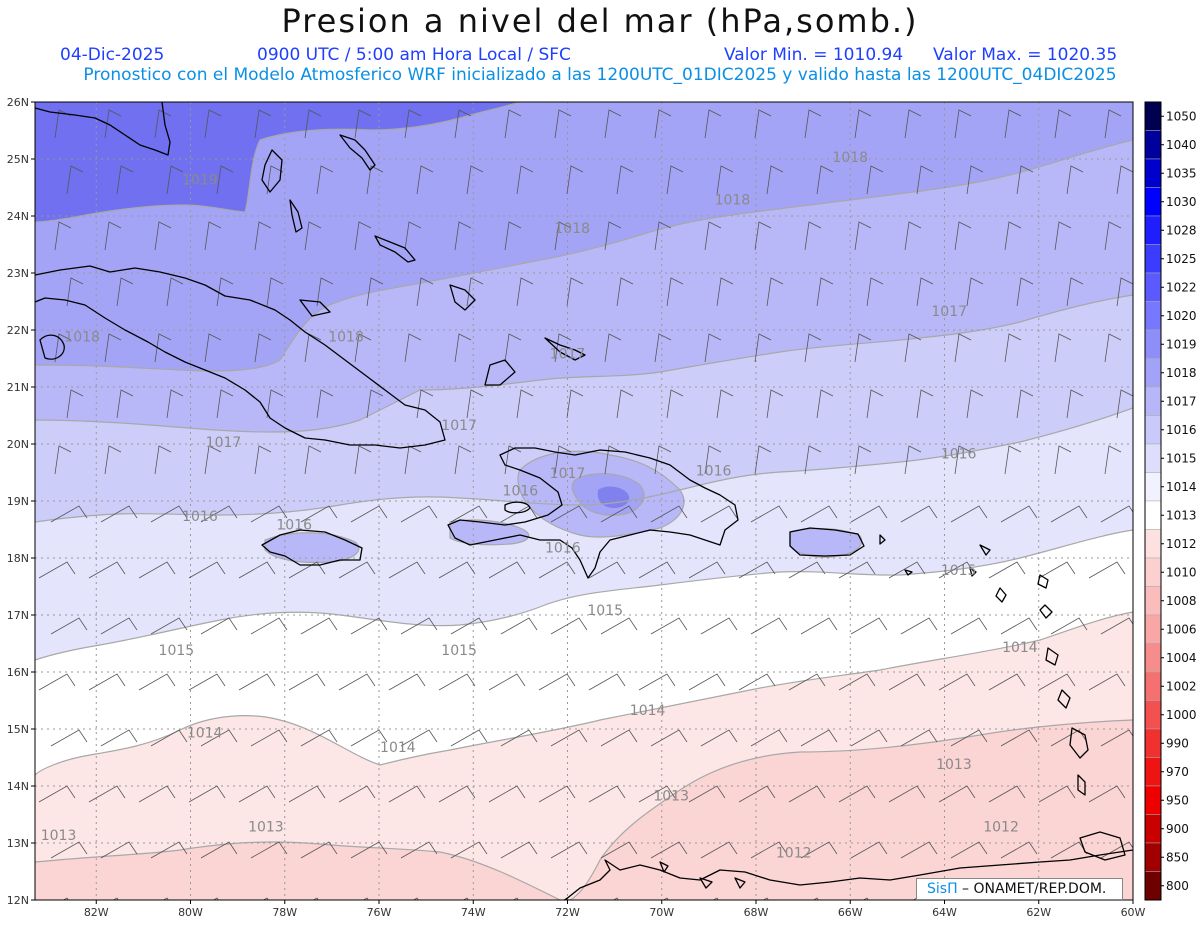 The height and width of the screenshot is (931, 1200). What do you see at coordinates (1181, 344) in the screenshot?
I see `legend-label: 1019` at bounding box center [1181, 344].